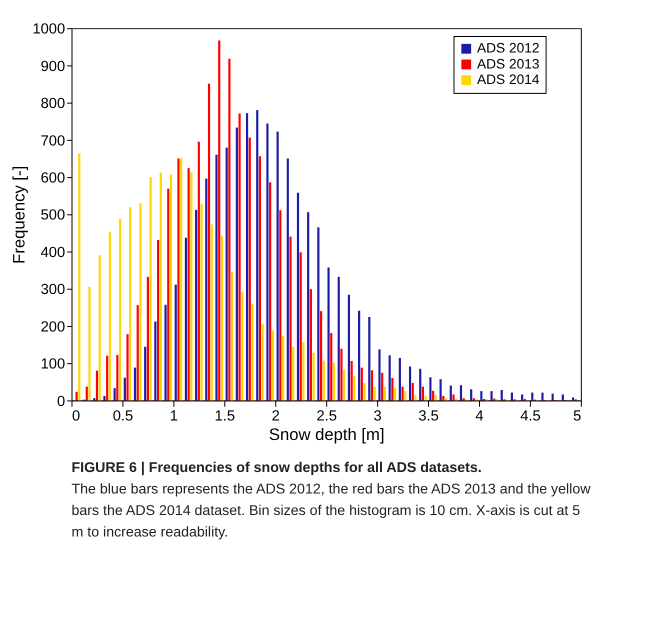 This screenshot has height=619, width=669. What do you see at coordinates (508, 64) in the screenshot?
I see `legend-label: ADS 2013` at bounding box center [508, 64].